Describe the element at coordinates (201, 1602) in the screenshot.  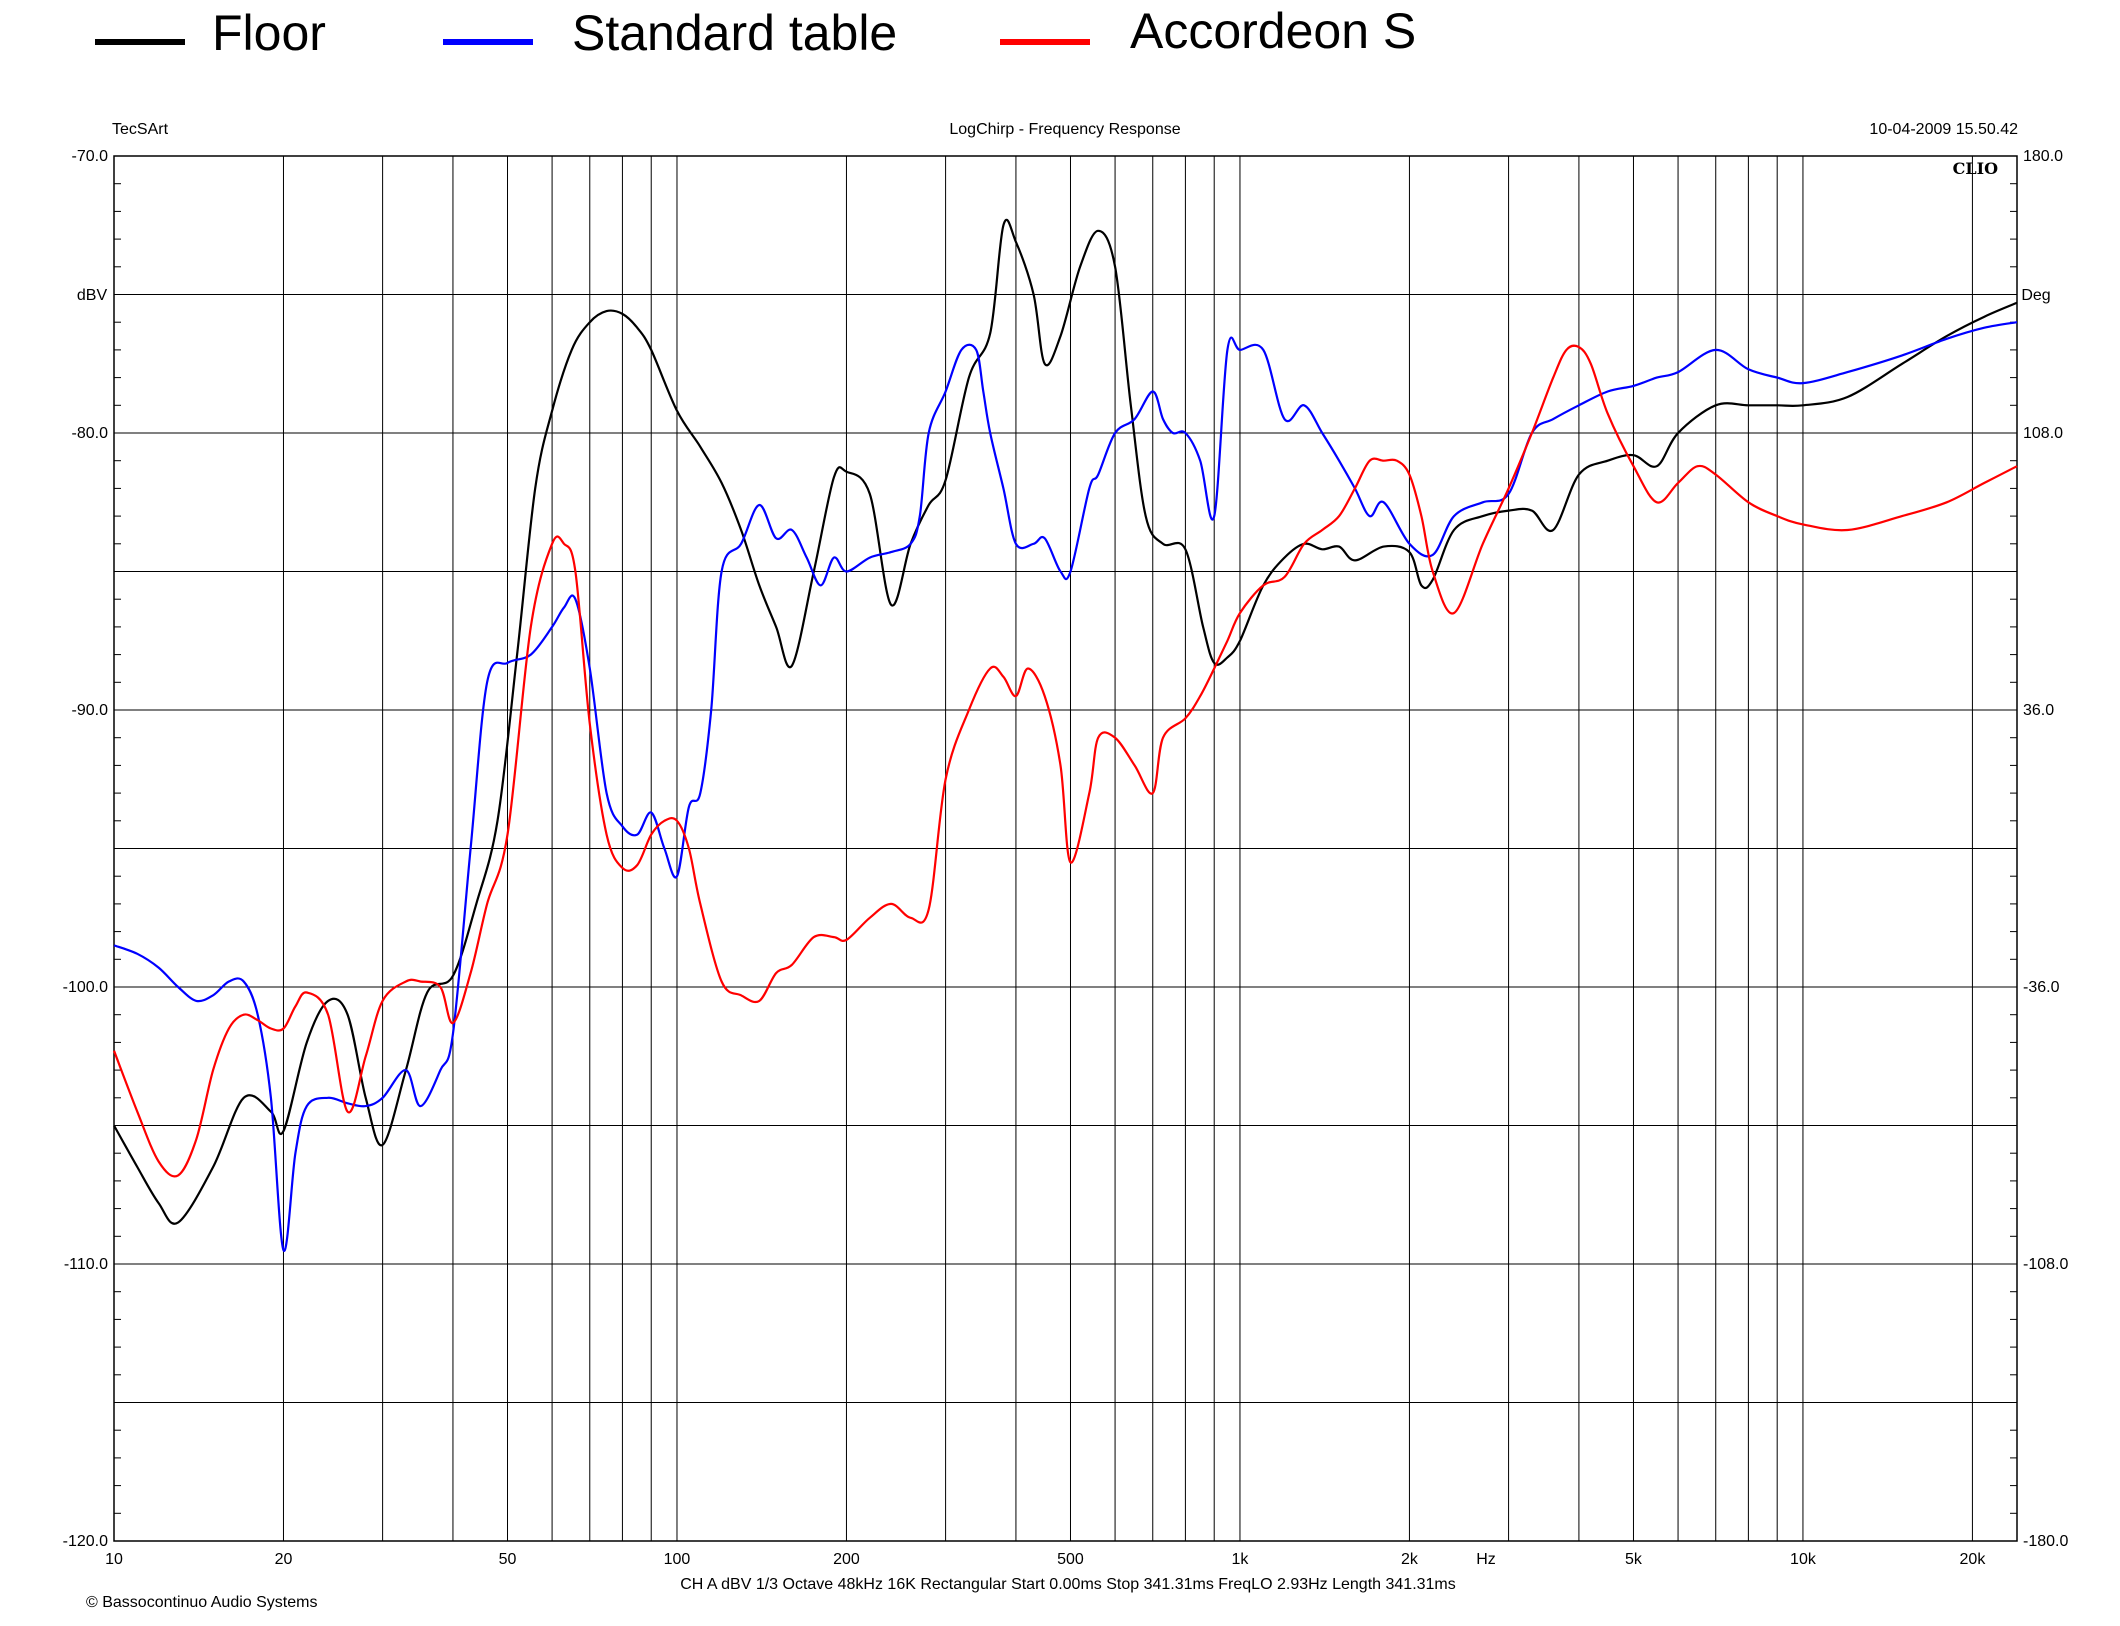
I see `copyright: © Bassocontinuo Audio Systems` at that location.